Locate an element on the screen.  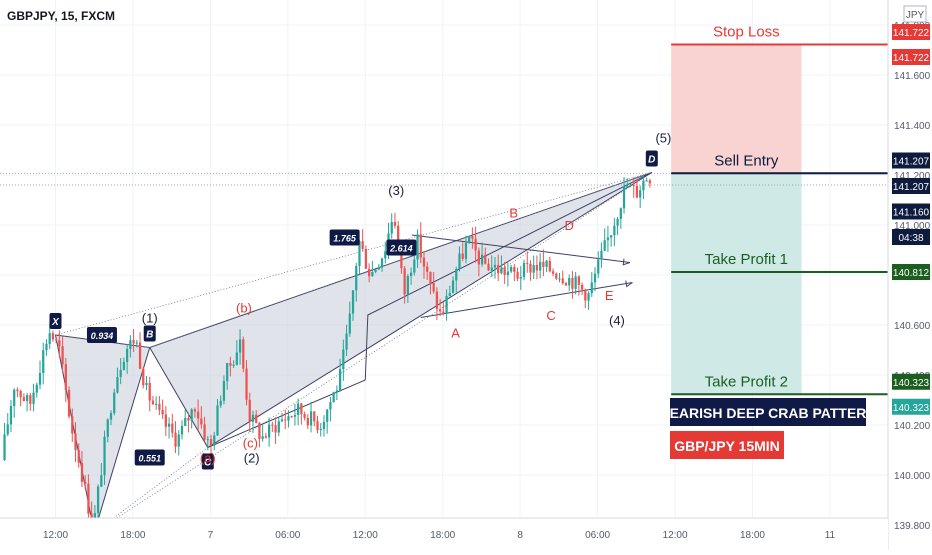
wave-label: B is located at coordinates (513, 213).